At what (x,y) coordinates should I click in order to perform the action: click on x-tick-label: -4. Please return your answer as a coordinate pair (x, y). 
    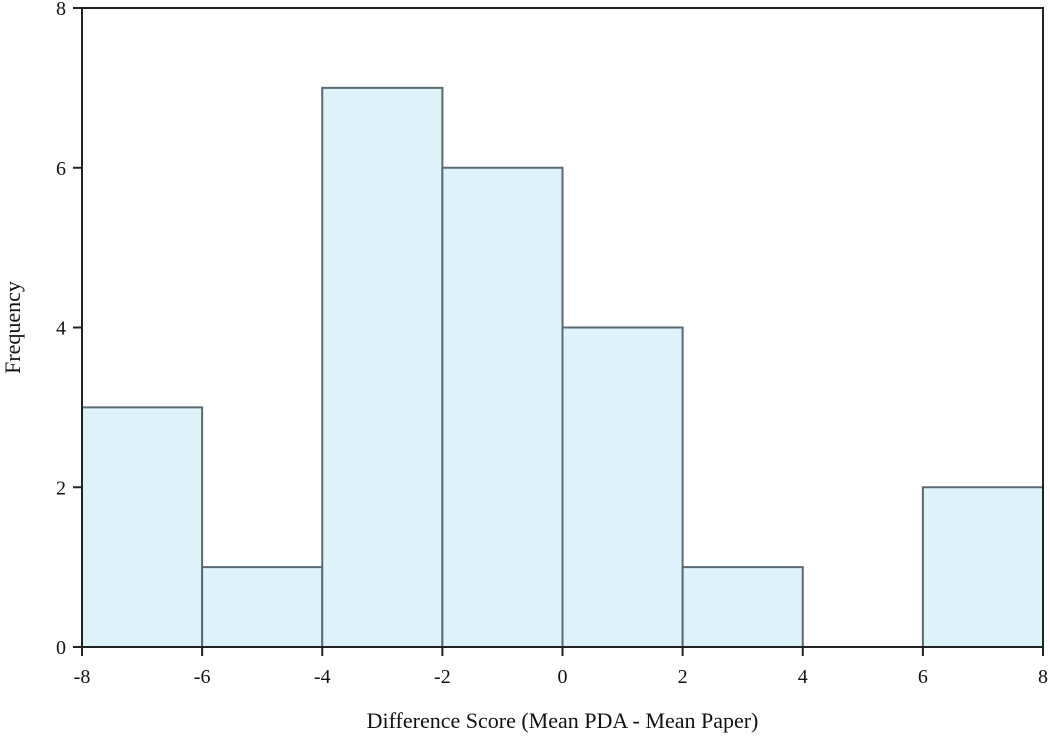
    Looking at the image, I should click on (322, 677).